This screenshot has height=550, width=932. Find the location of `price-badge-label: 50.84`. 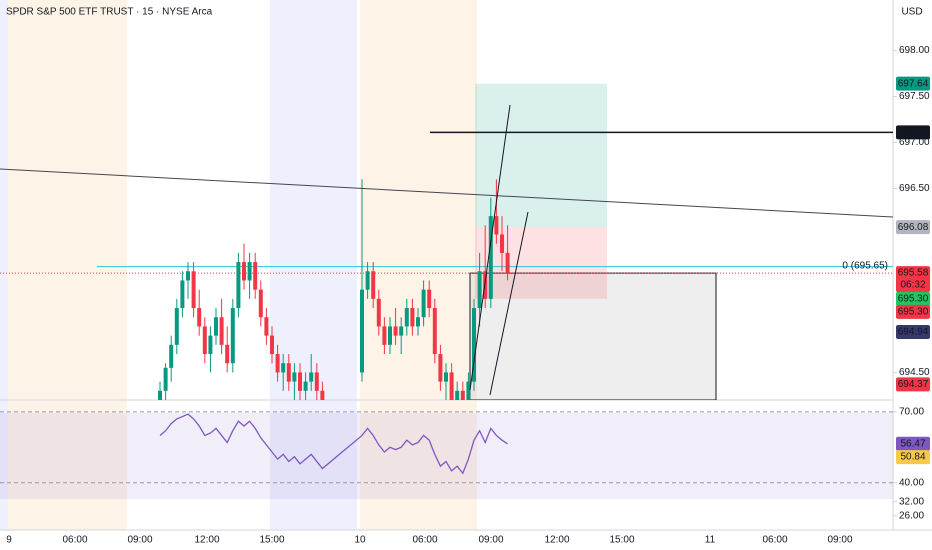

price-badge-label: 50.84 is located at coordinates (912, 457).